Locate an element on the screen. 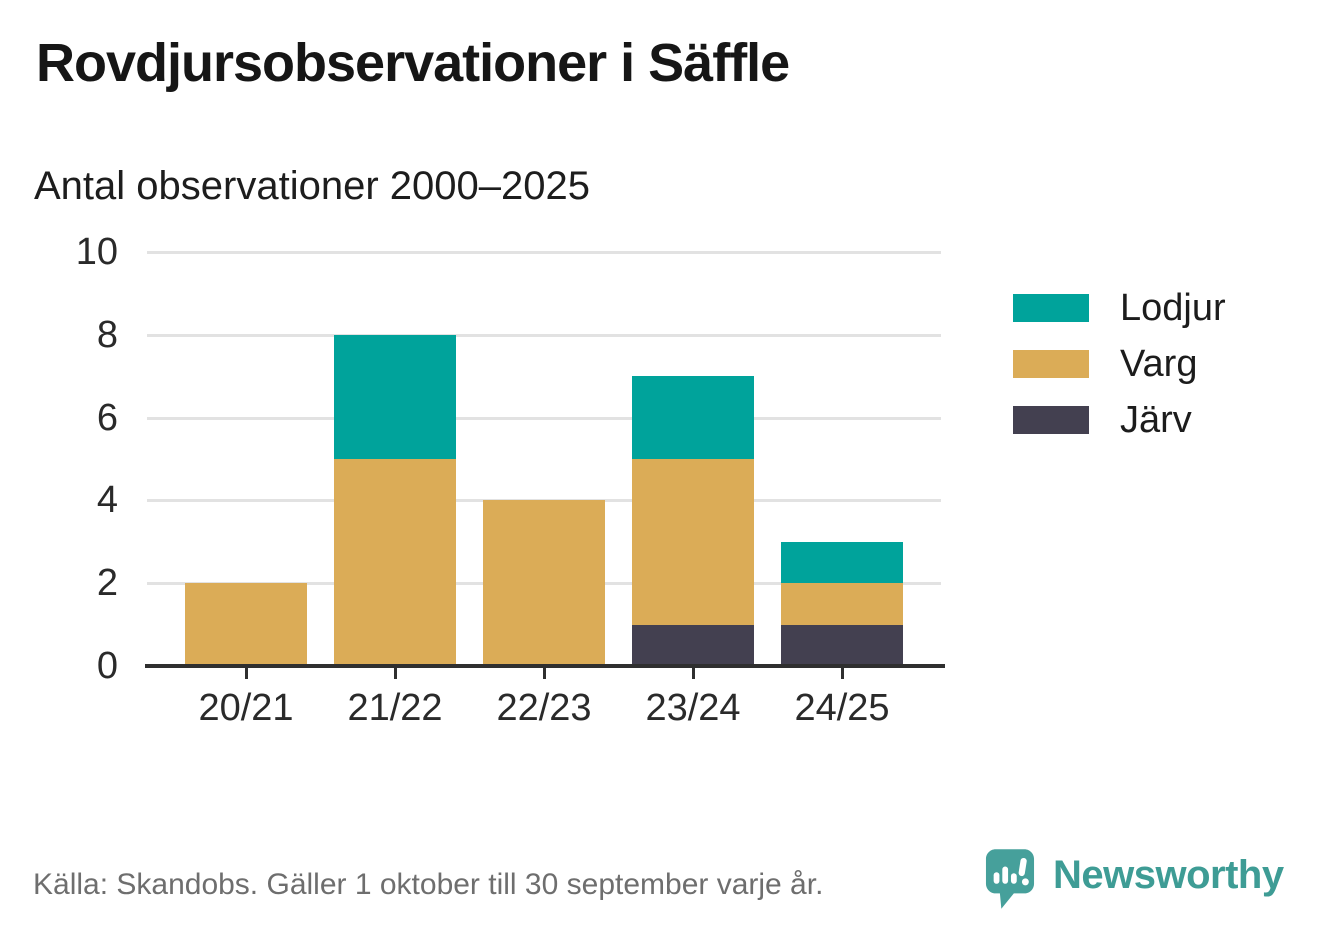 The height and width of the screenshot is (939, 1322). newsworthy-pin-icon is located at coordinates (1010, 879).